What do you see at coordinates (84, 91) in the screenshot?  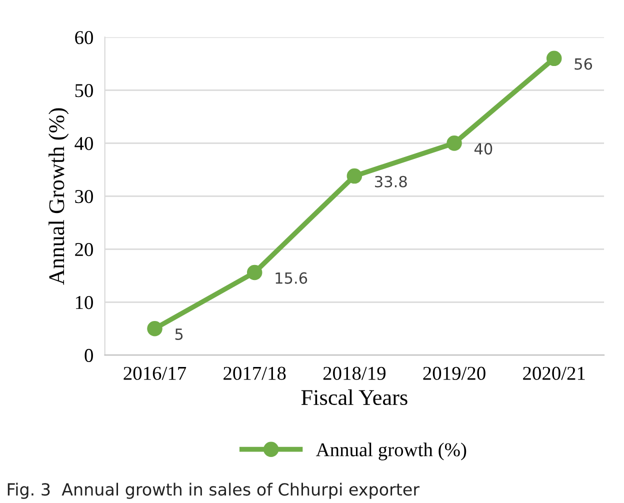 I see `y-tick-label: 50` at bounding box center [84, 91].